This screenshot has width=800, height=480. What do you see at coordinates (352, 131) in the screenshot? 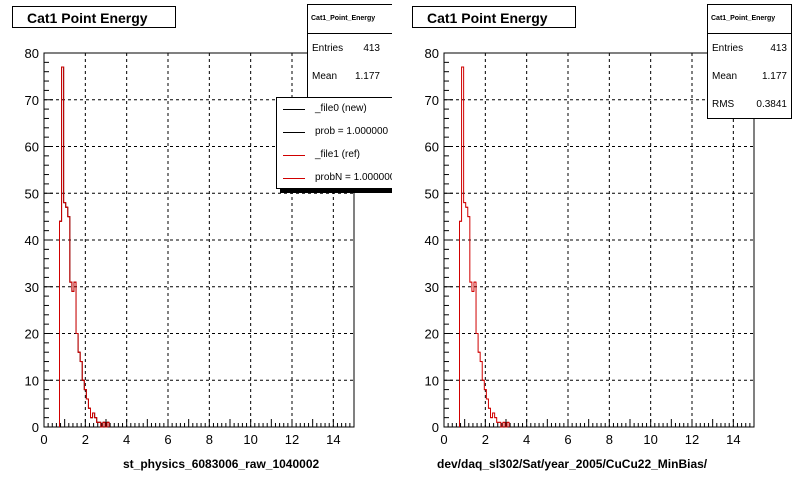
I see `legend-label-prob: prob = 1.000000` at bounding box center [352, 131].